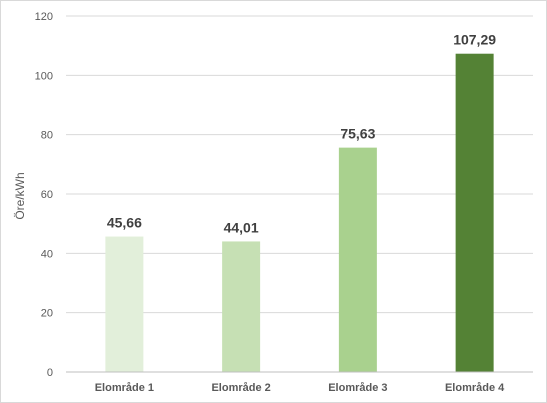 The height and width of the screenshot is (403, 547). I want to click on data-label: 44,01, so click(241, 227).